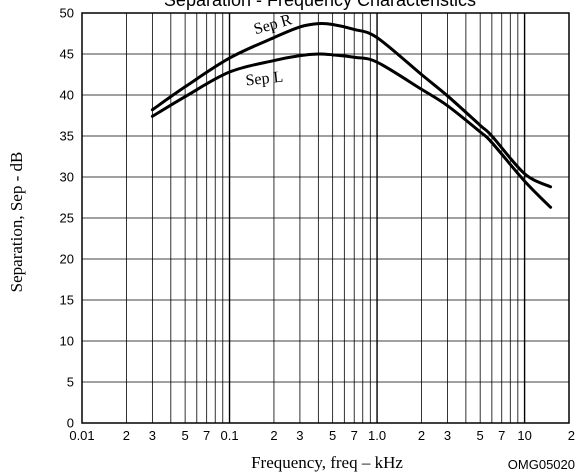 Image resolution: width=579 pixels, height=475 pixels. What do you see at coordinates (377, 435) in the screenshot?
I see `x-tick-label: 1.0` at bounding box center [377, 435].